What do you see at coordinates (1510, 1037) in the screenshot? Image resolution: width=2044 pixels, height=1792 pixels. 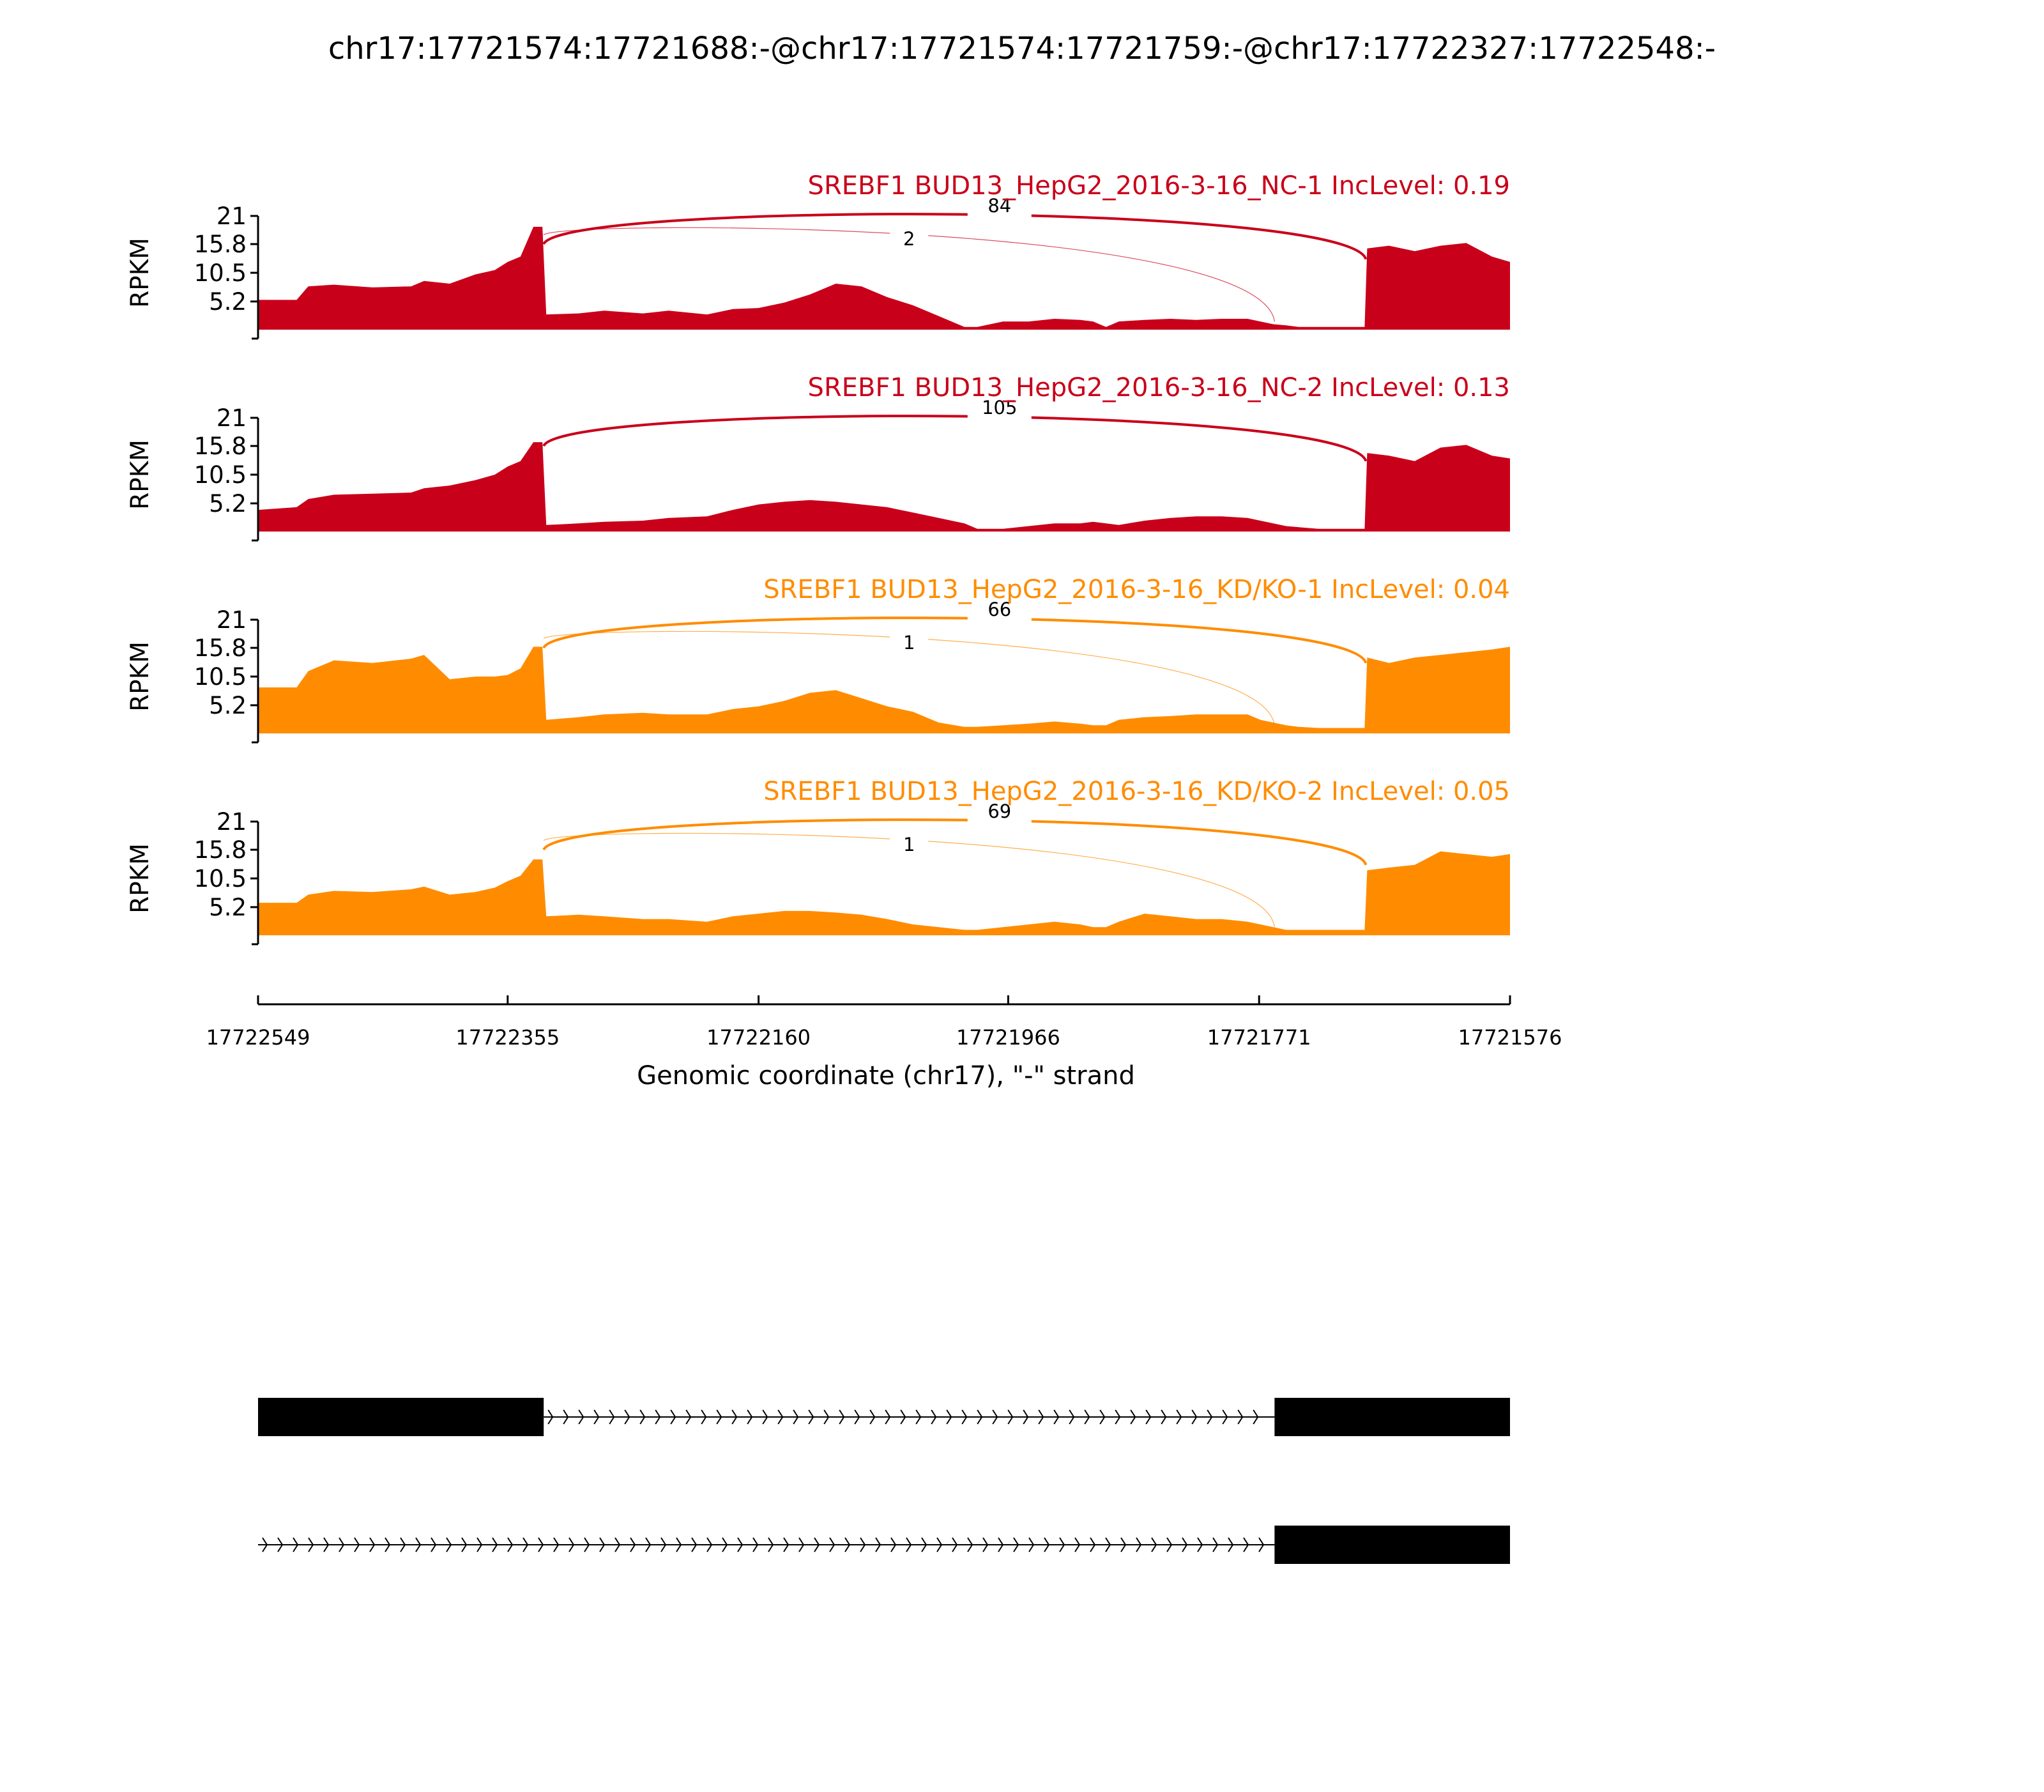 I see `x-tick-label: 17721576` at bounding box center [1510, 1037].